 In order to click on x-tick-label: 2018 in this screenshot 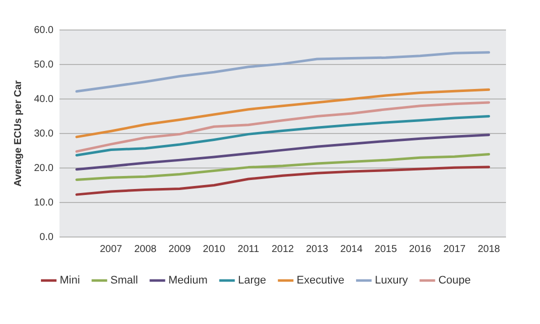, I will do `click(489, 249)`.